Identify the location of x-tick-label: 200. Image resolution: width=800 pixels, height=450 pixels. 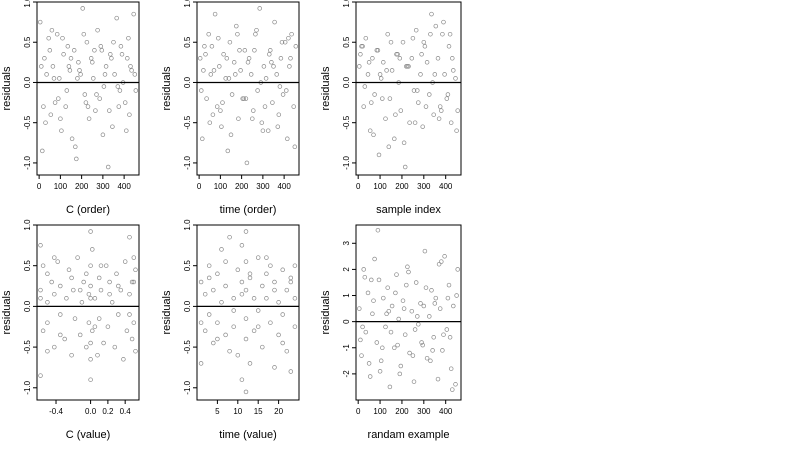
(82, 186).